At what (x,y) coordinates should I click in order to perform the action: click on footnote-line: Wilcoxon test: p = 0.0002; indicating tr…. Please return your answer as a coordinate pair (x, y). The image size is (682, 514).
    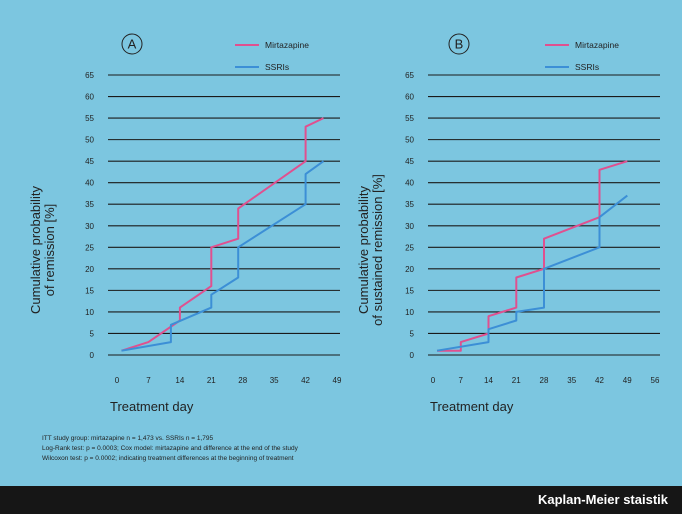
    Looking at the image, I should click on (168, 458).